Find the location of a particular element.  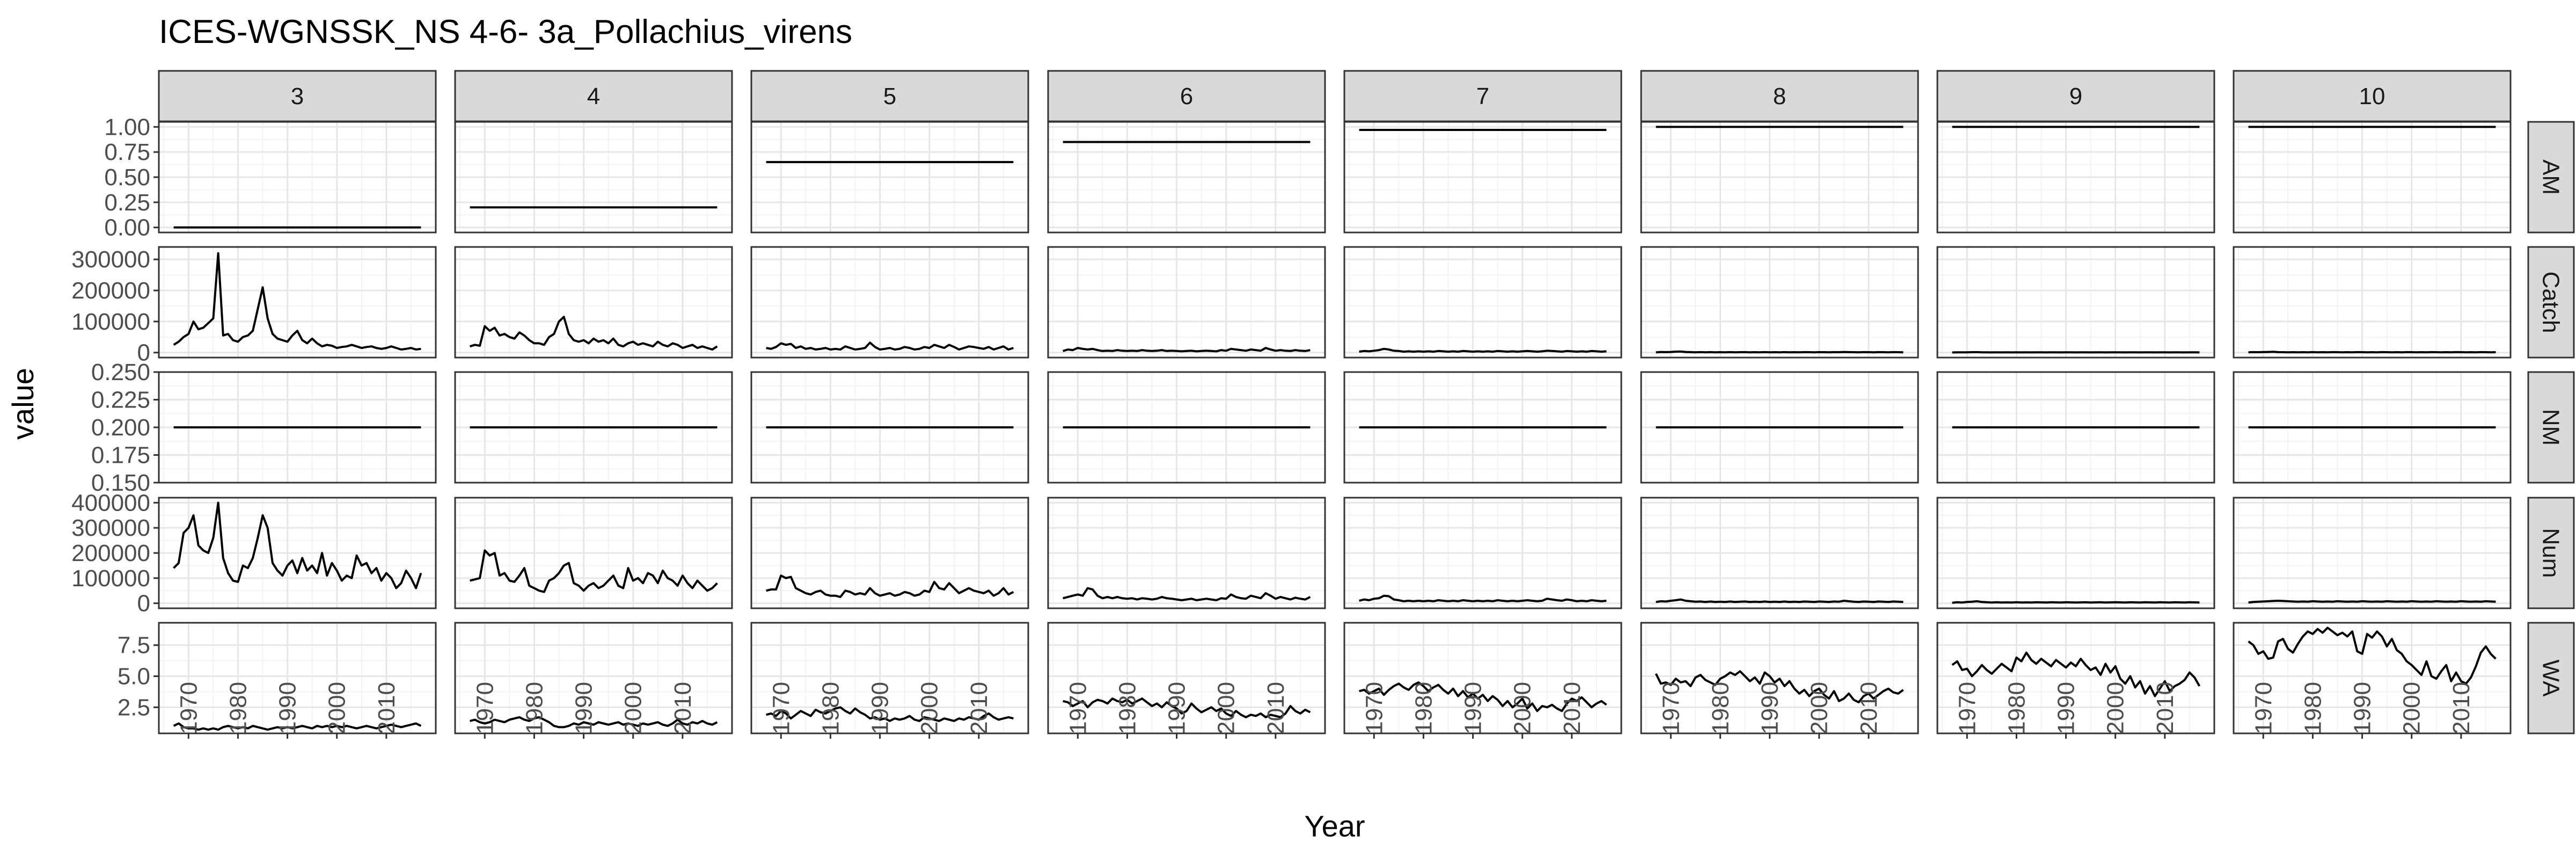

panel-wa-4-border is located at coordinates (593, 678).